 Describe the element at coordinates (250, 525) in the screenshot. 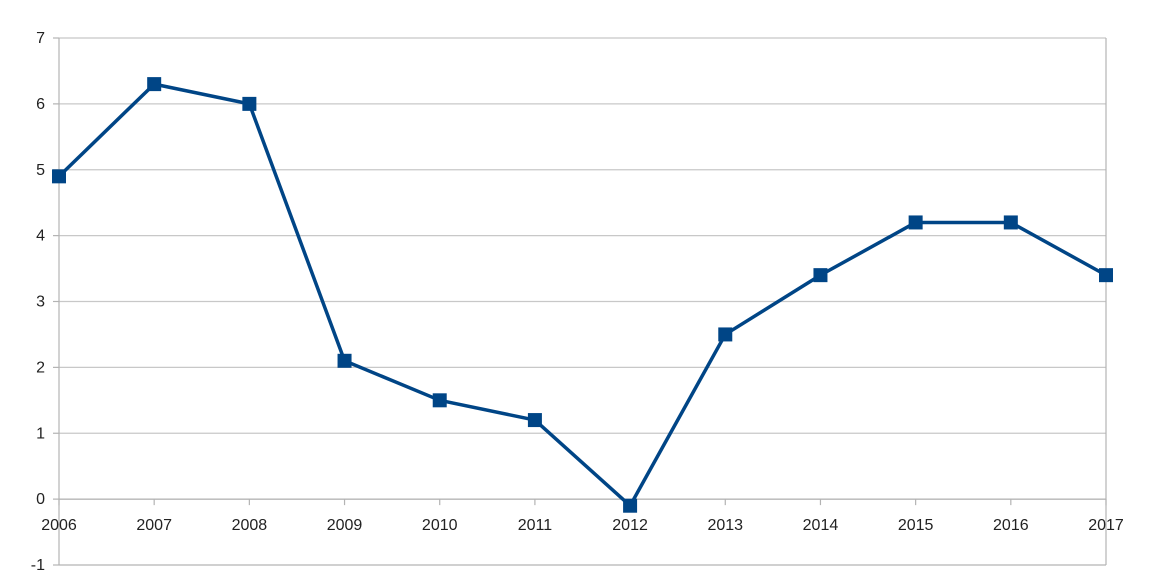

I see `x-tick-label: 2008` at that location.